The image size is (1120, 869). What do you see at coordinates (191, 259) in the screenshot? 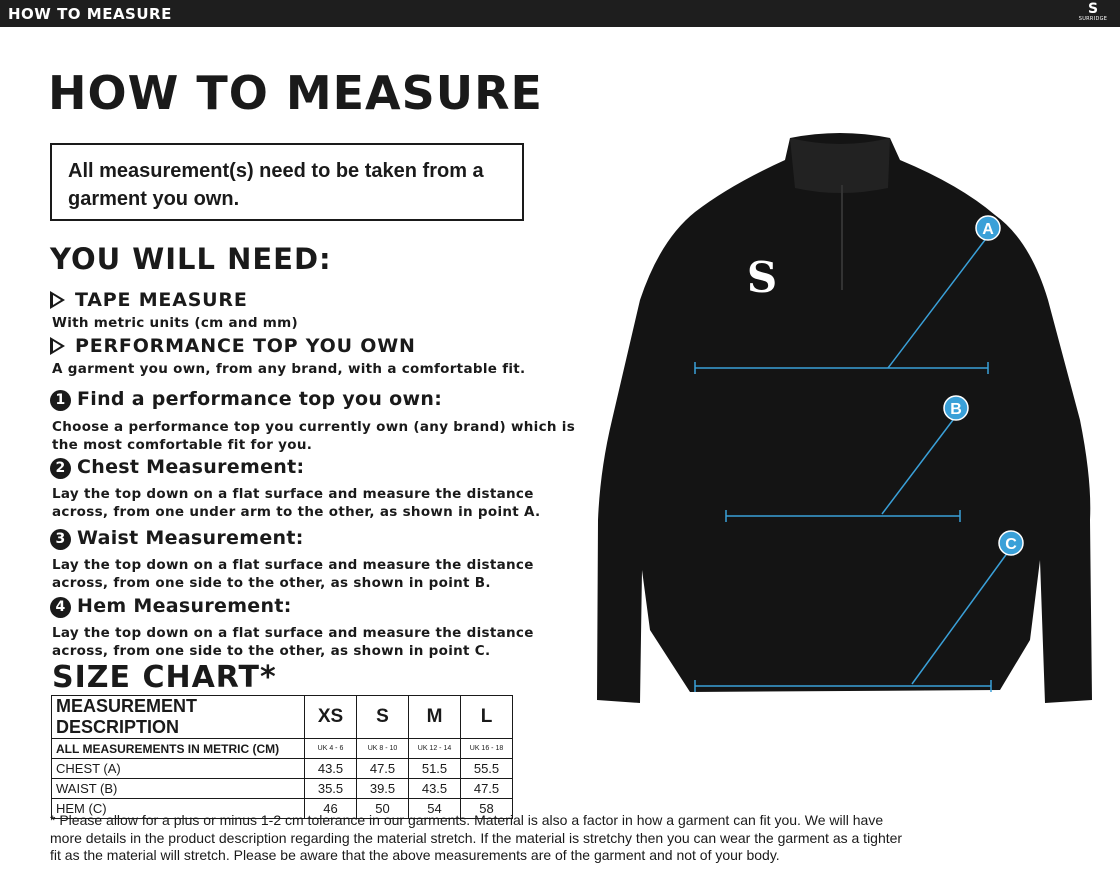
I see `you-will-need-heading: YOU WILL NEED:` at bounding box center [191, 259].